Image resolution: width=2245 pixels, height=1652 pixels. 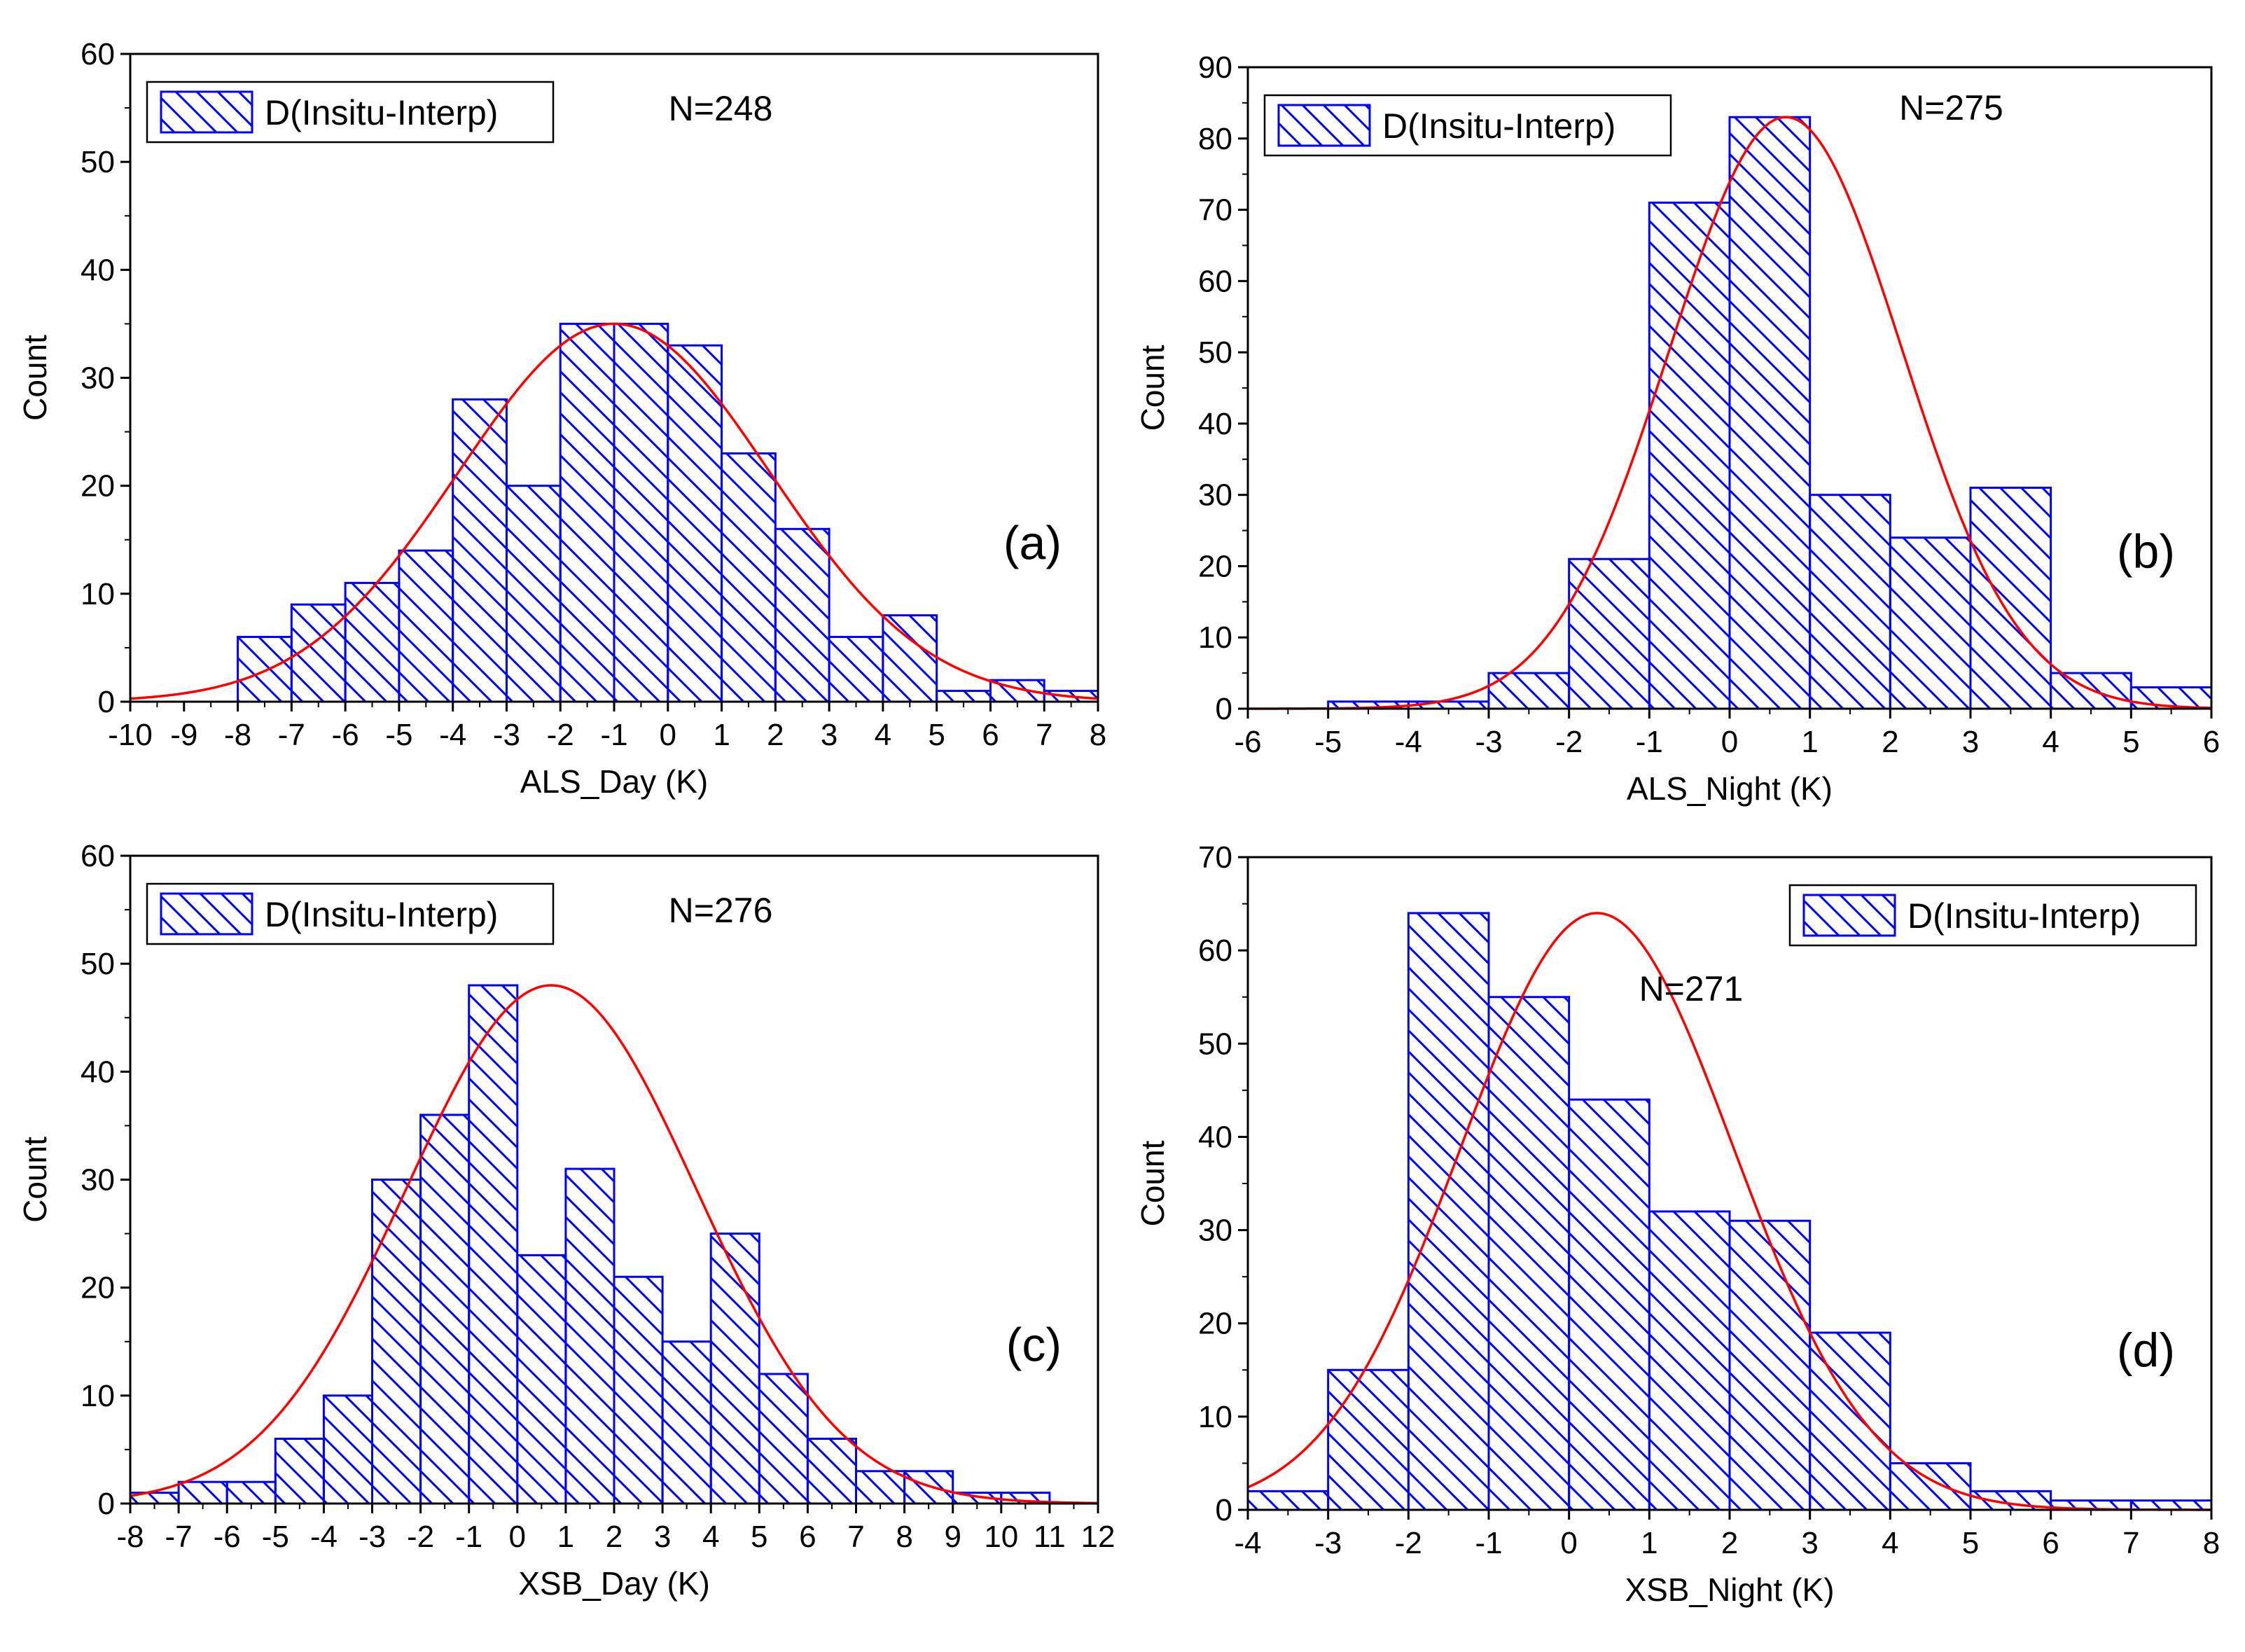 What do you see at coordinates (291, 735) in the screenshot?
I see `x-tick-label: -7` at bounding box center [291, 735].